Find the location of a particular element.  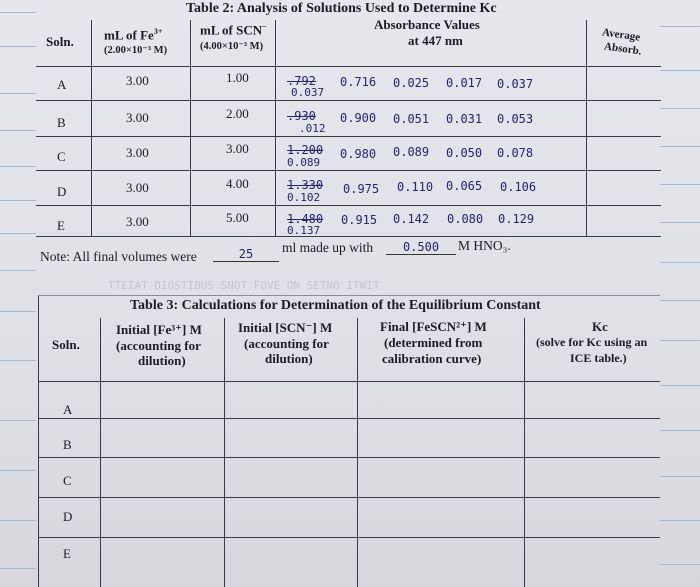

table2-header-soln: Soln. is located at coordinates (60, 41).